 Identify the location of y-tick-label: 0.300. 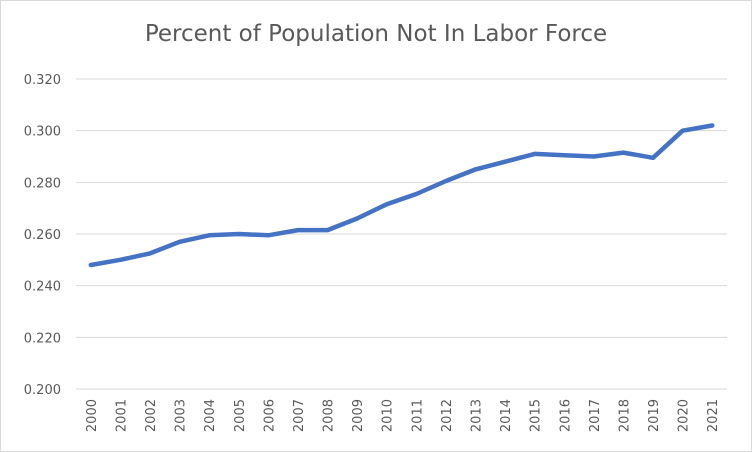
(42, 132).